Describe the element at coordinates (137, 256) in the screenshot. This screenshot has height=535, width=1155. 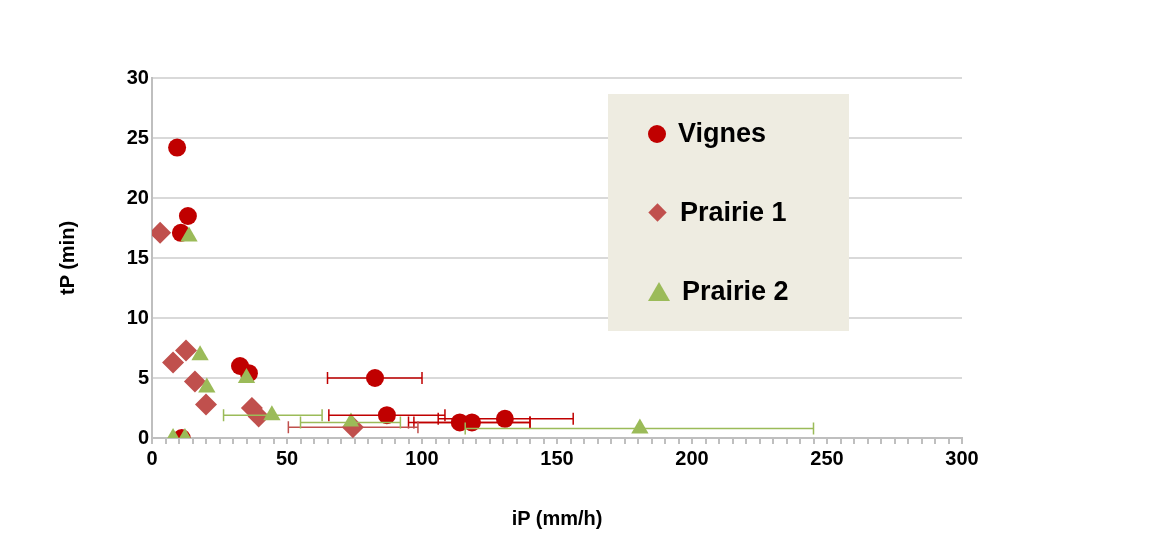
I see `y-tick-label: 15` at that location.